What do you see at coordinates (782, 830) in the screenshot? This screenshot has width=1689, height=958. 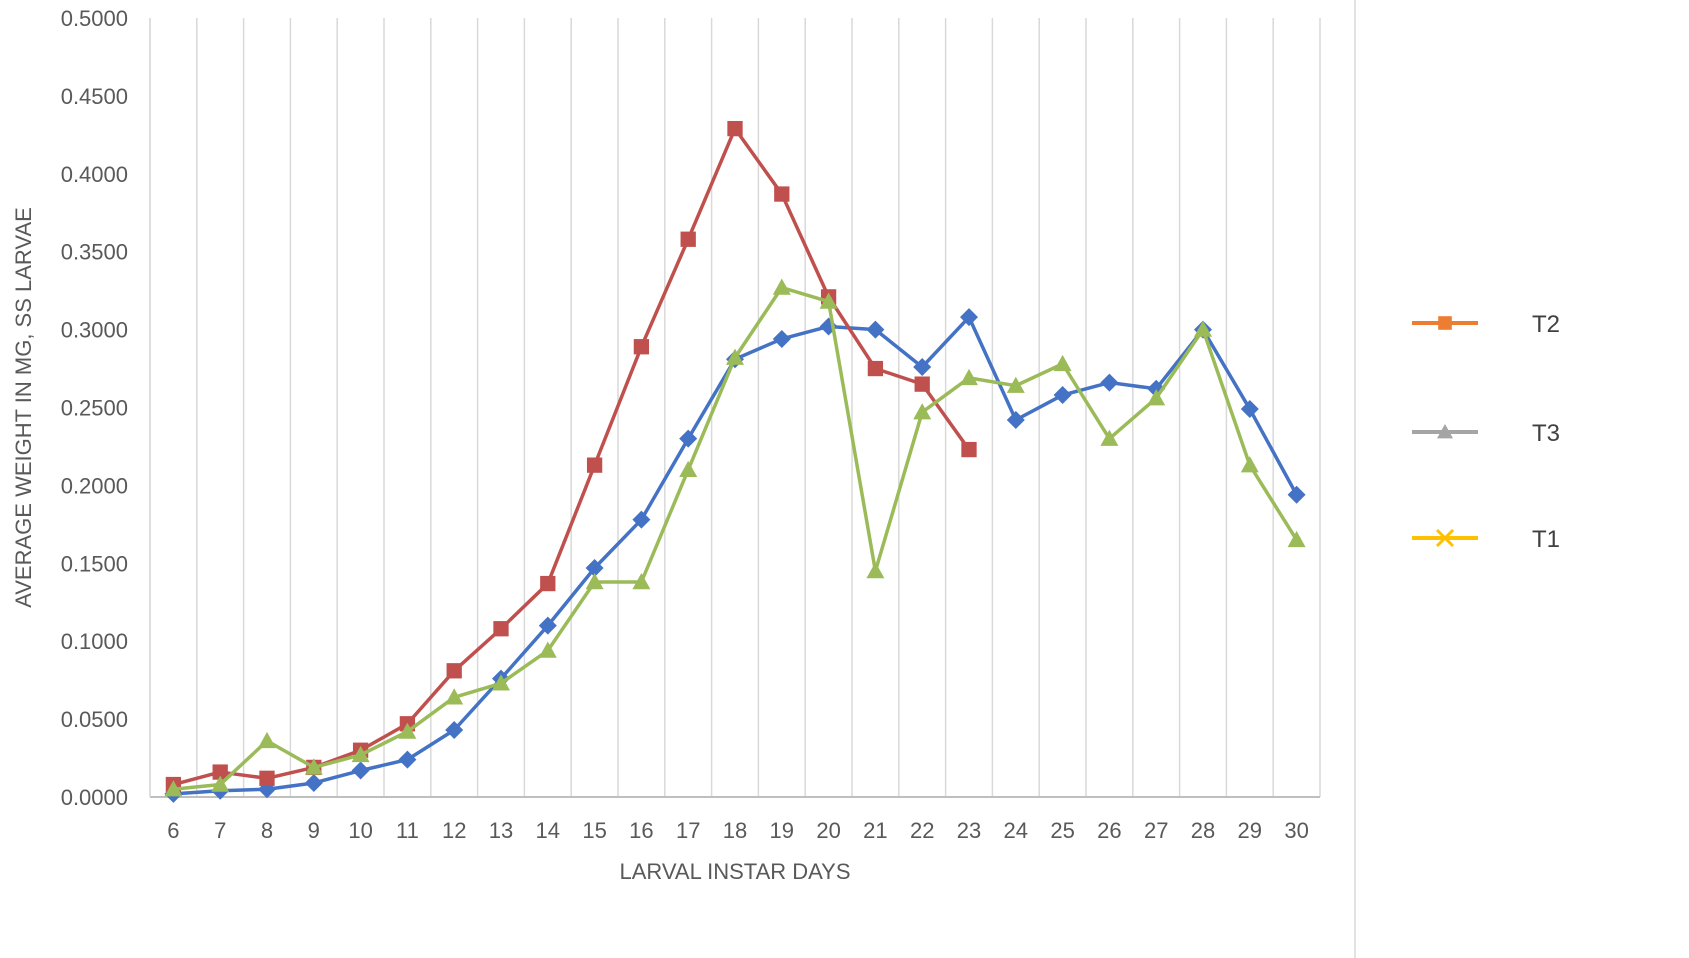 I see `x-tick-label: 19` at bounding box center [782, 830].